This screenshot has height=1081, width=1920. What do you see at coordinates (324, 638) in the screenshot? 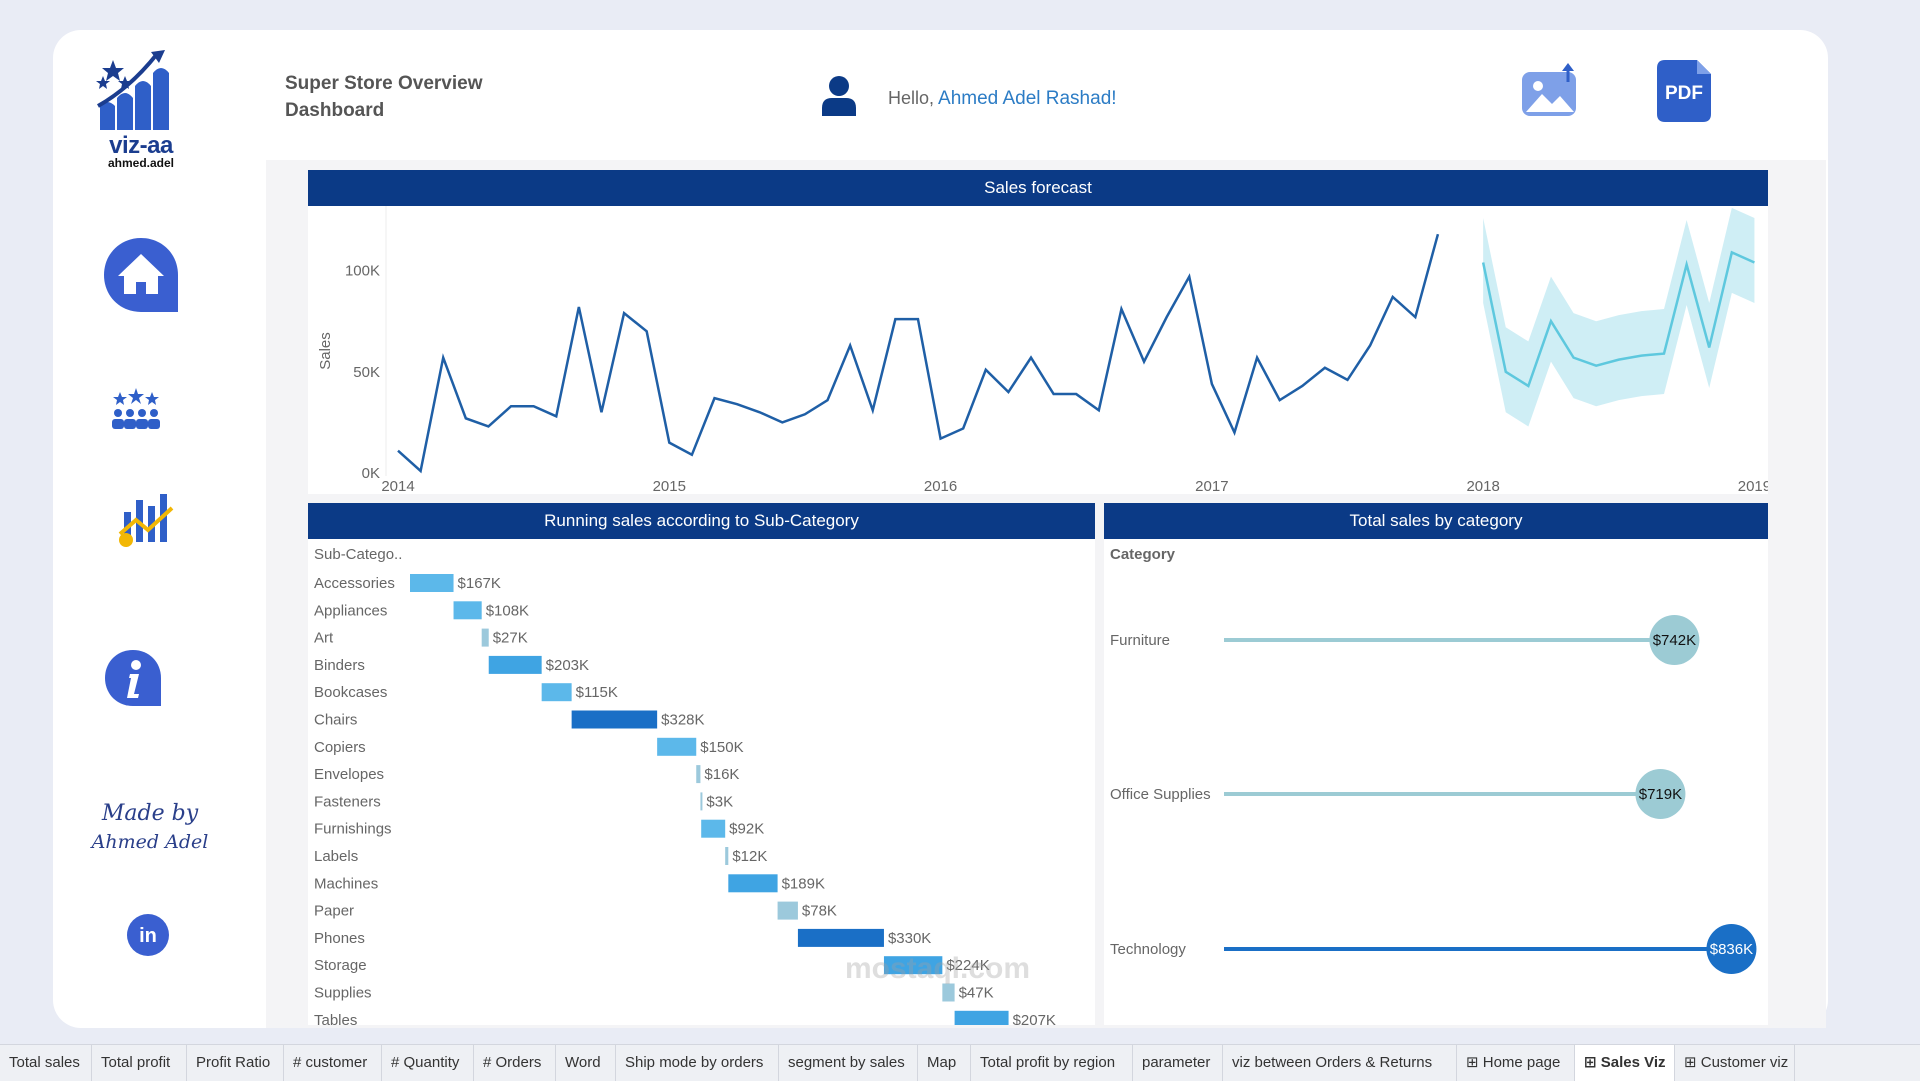
I see `subcategory-label: Art` at bounding box center [324, 638].